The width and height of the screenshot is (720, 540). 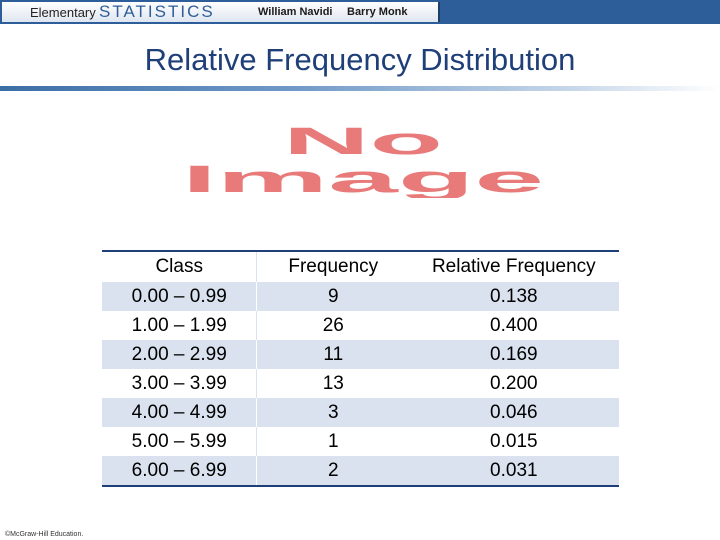 What do you see at coordinates (157, 11) in the screenshot?
I see `brand-main: STATISTICS` at bounding box center [157, 11].